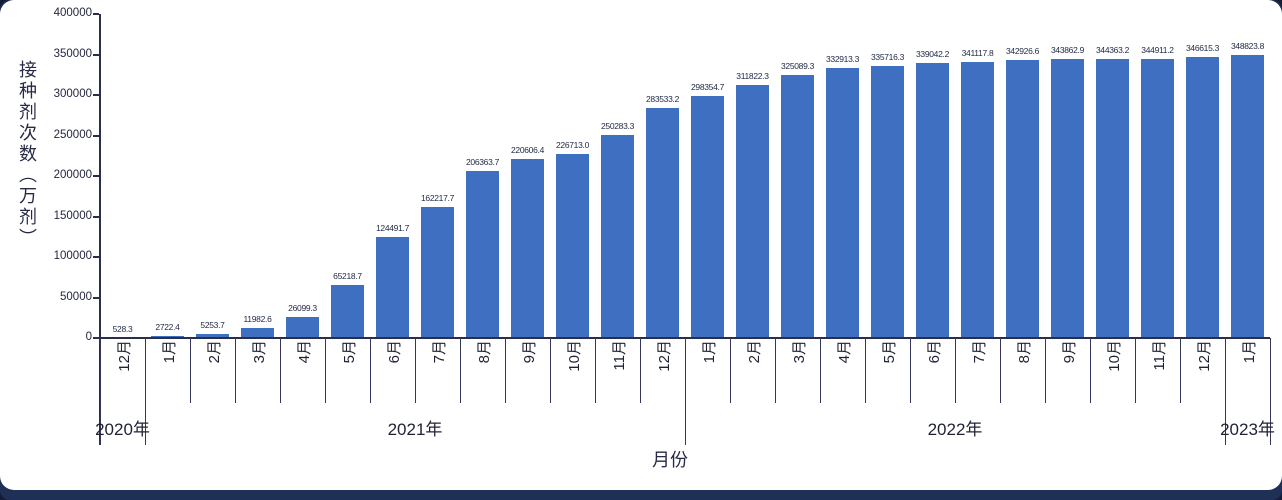 Image resolution: width=1282 pixels, height=500 pixels. What do you see at coordinates (392, 228) in the screenshot?
I see `bar-value-label: 124491.7` at bounding box center [392, 228].